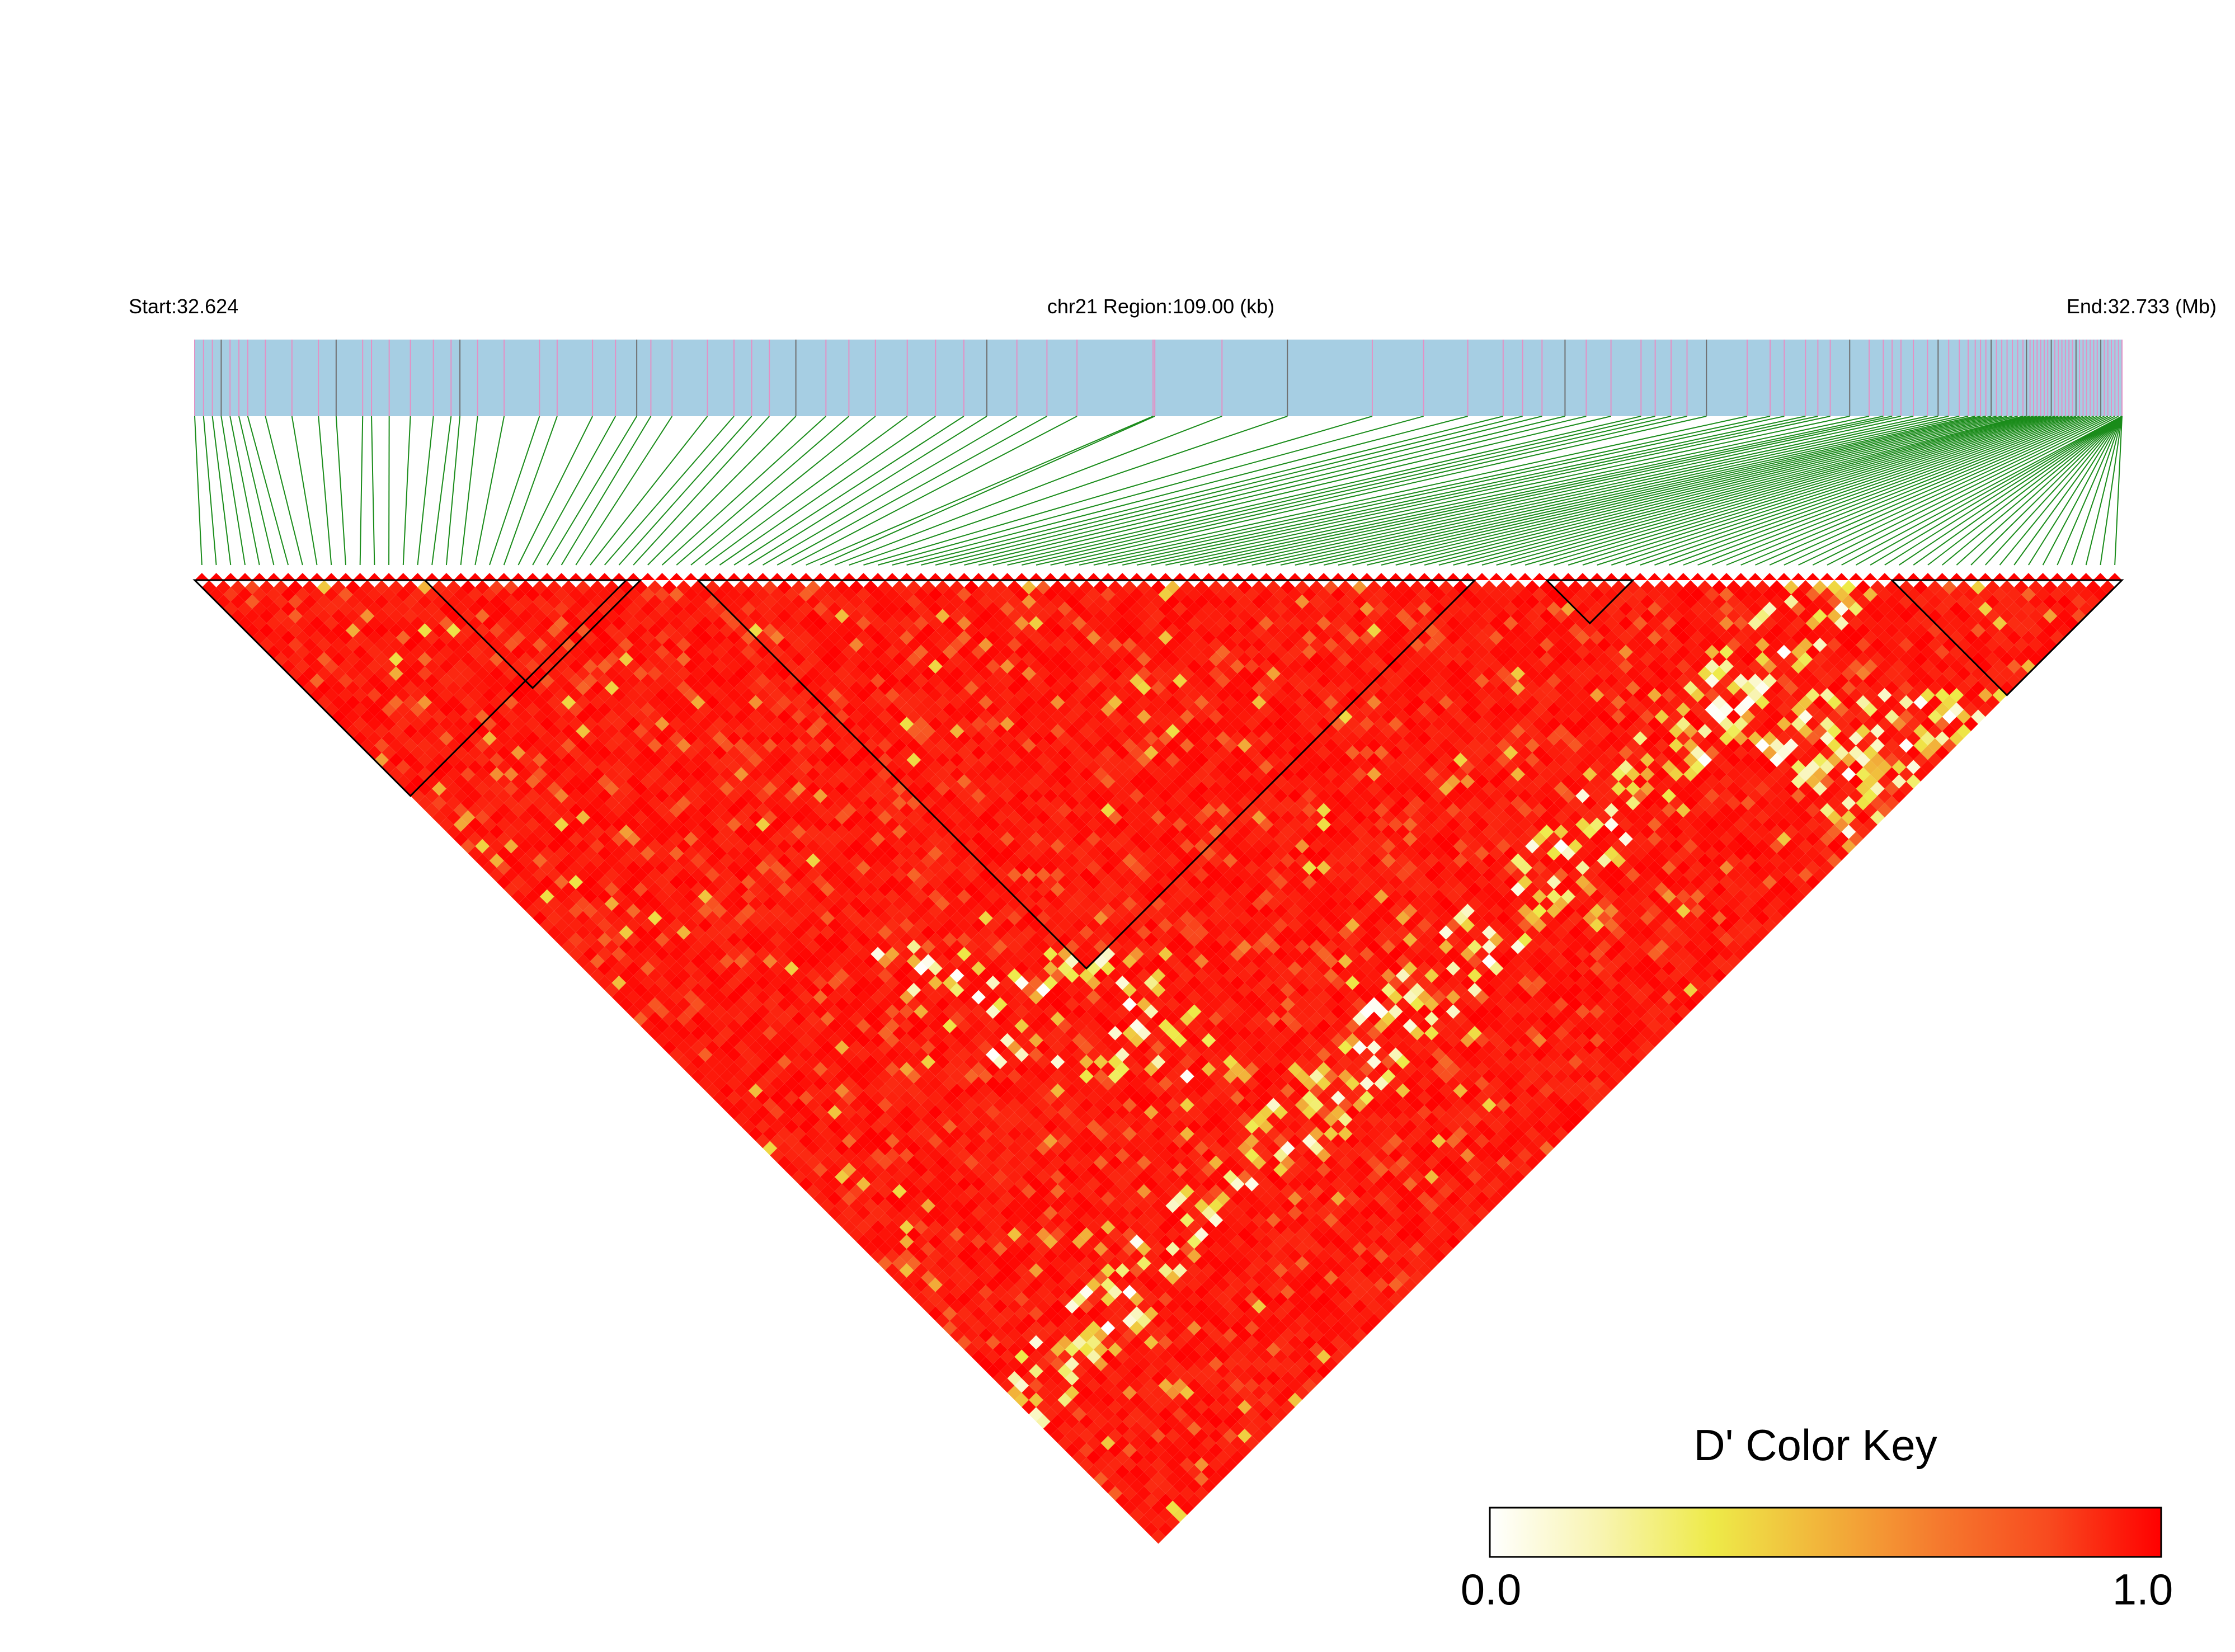 Image resolution: width=2235 pixels, height=1652 pixels. I want to click on region-title-label: chr21 Region:109.00 (kb), so click(1160, 306).